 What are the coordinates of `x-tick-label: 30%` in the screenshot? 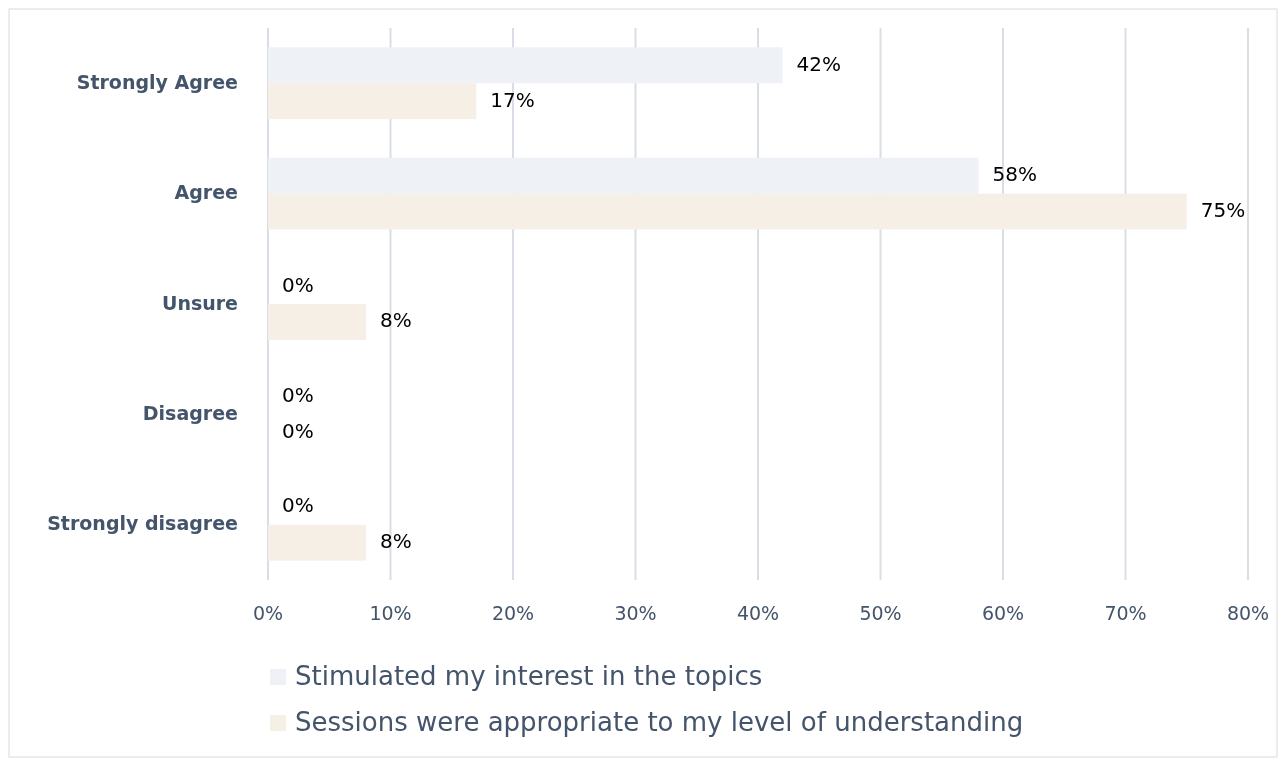 It's located at (635, 613).